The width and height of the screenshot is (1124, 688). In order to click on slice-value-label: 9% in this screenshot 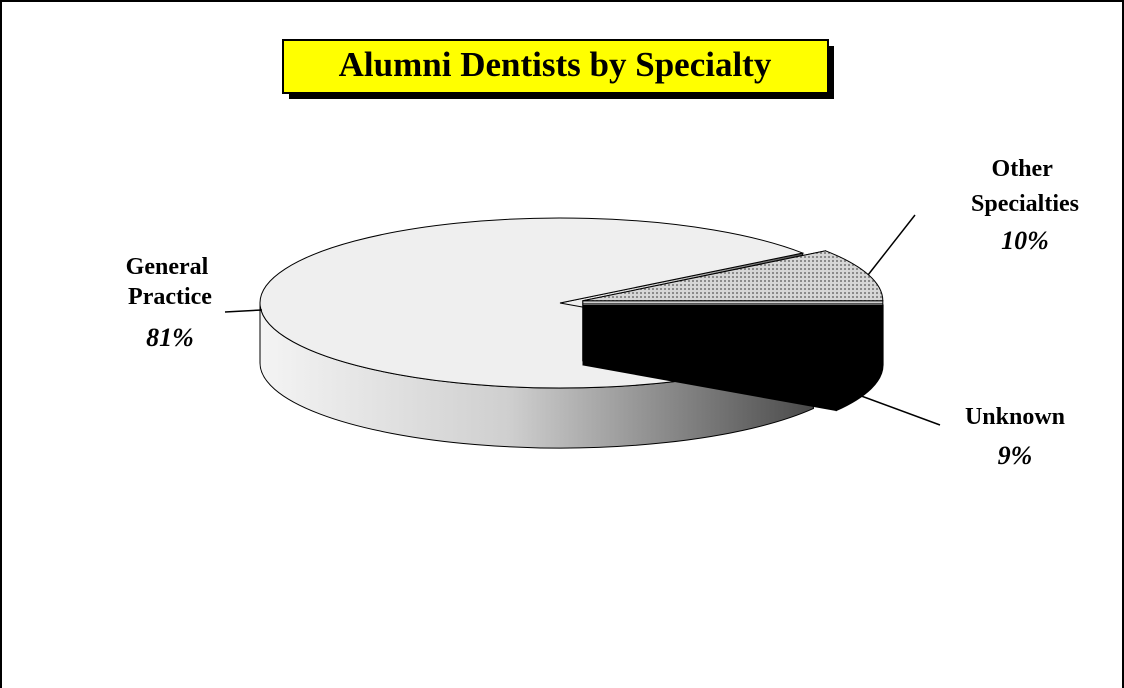, I will do `click(1015, 455)`.